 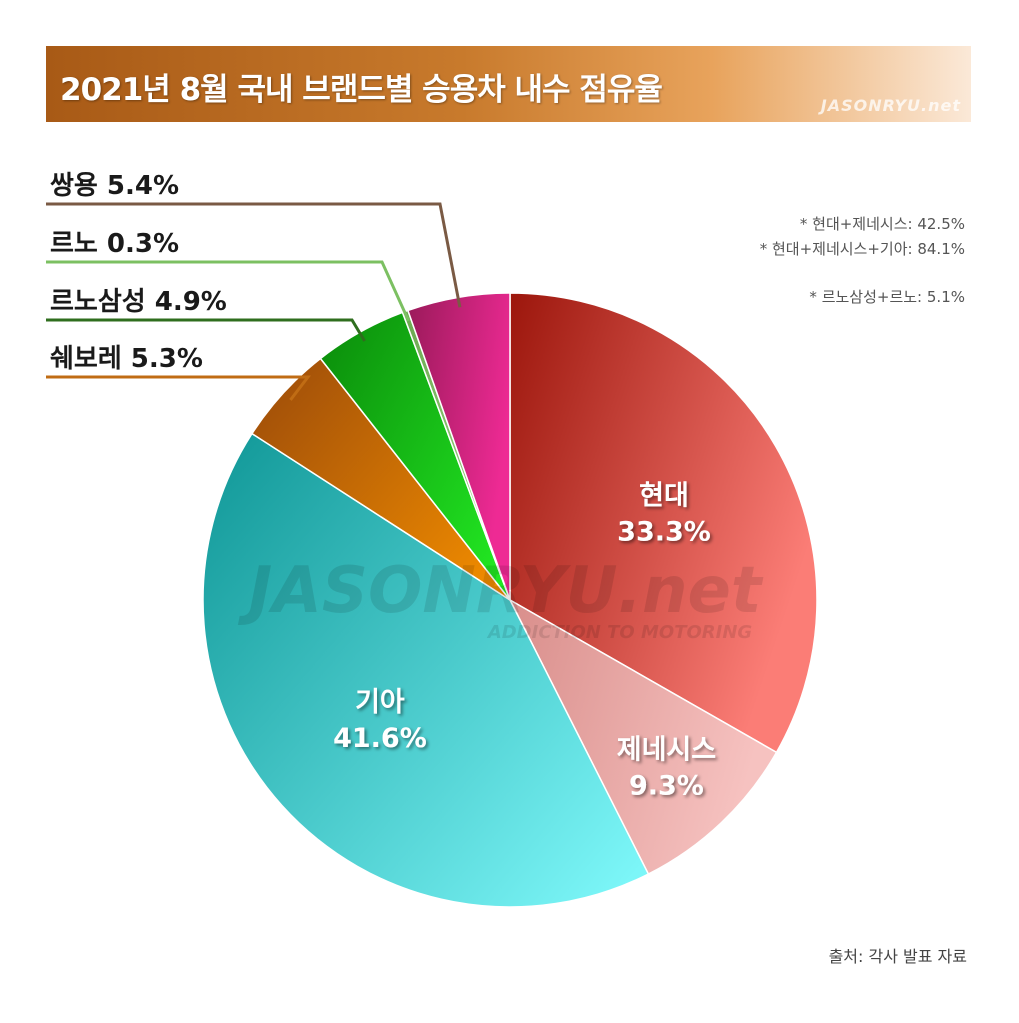 I want to click on slice-value-genesis: 9.3%, so click(x=666, y=786).